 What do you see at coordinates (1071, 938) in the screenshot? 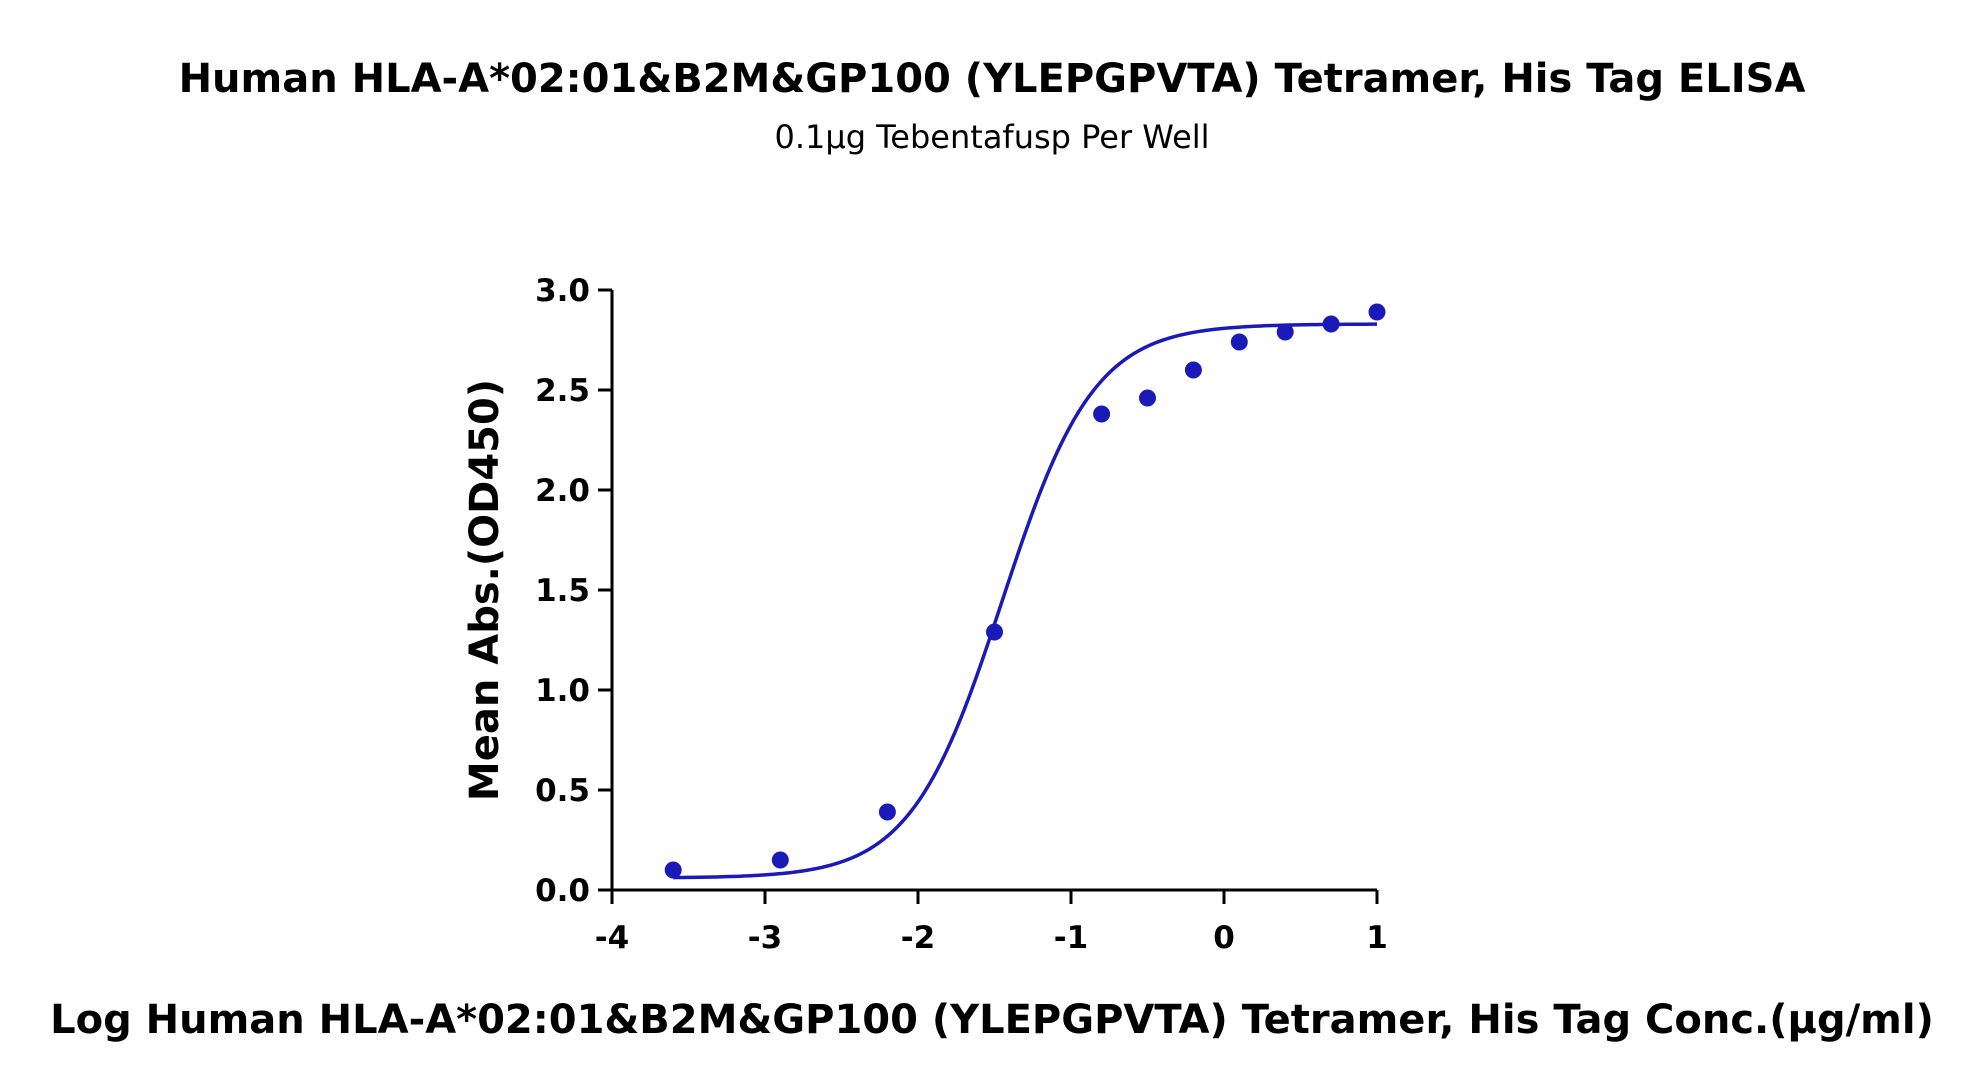
I see `x-tick-label: -1` at bounding box center [1071, 938].